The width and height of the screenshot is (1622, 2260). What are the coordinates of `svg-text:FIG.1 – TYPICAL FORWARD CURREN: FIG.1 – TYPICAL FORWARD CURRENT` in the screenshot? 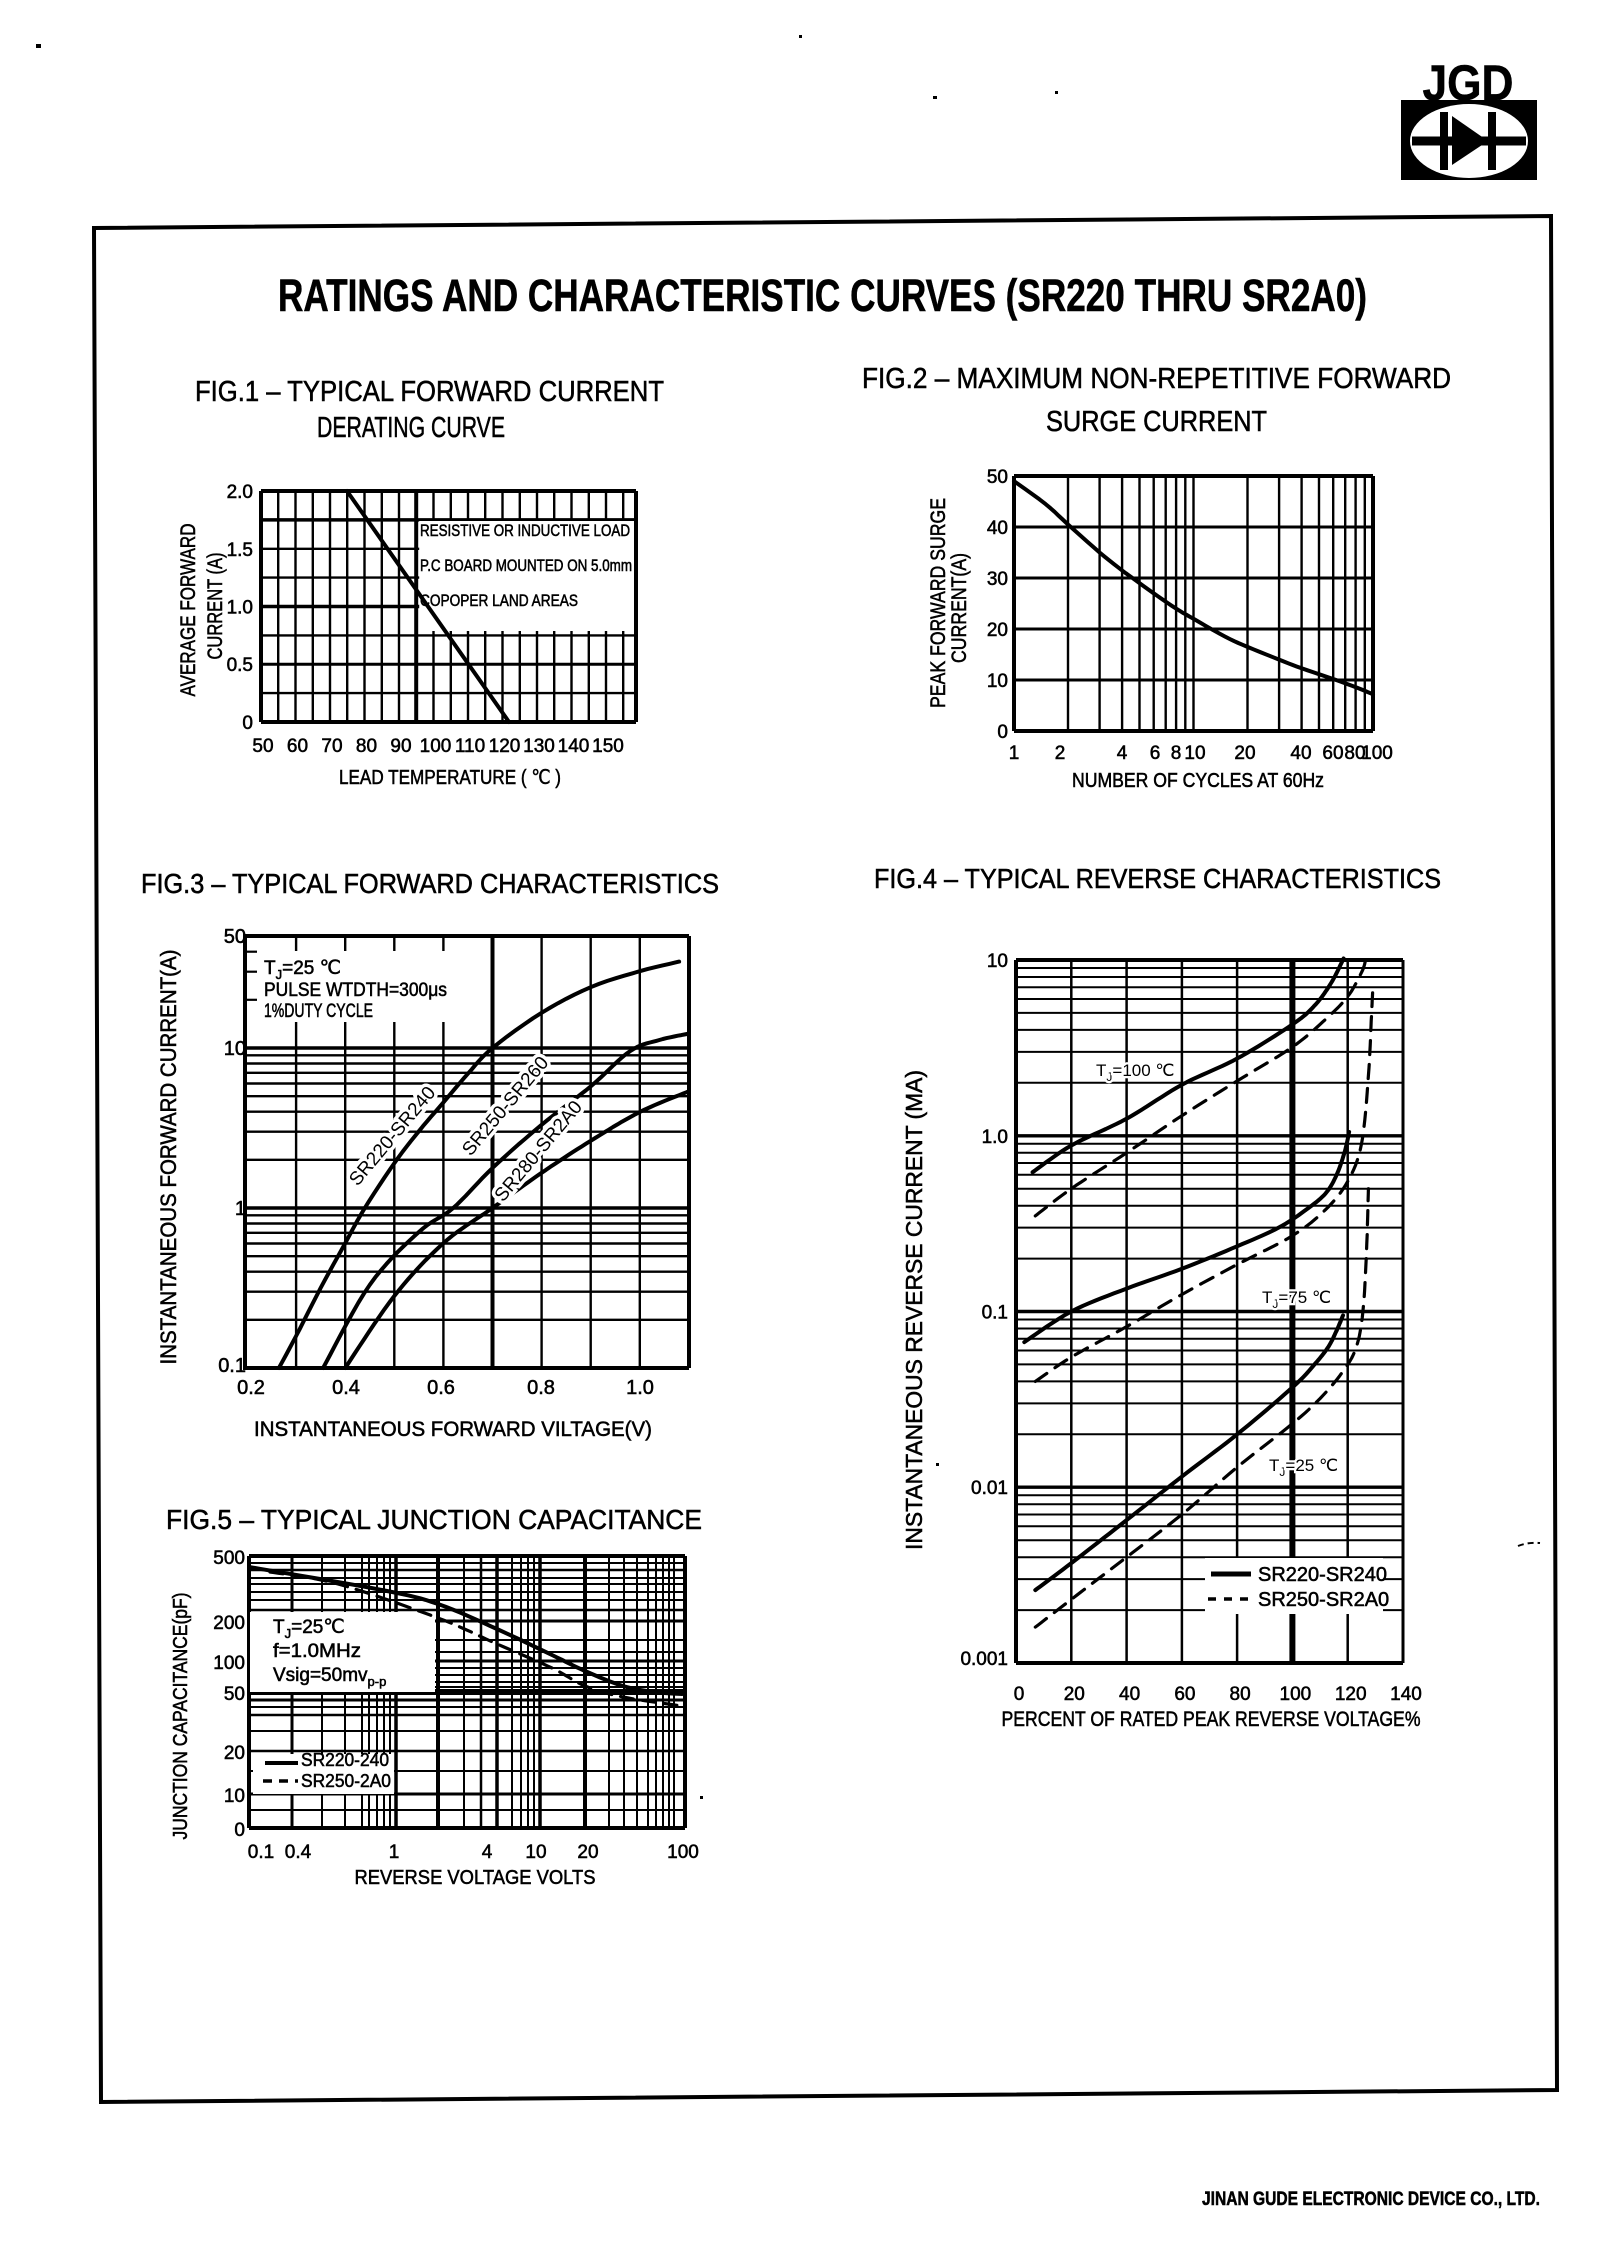 It's located at (429, 392).